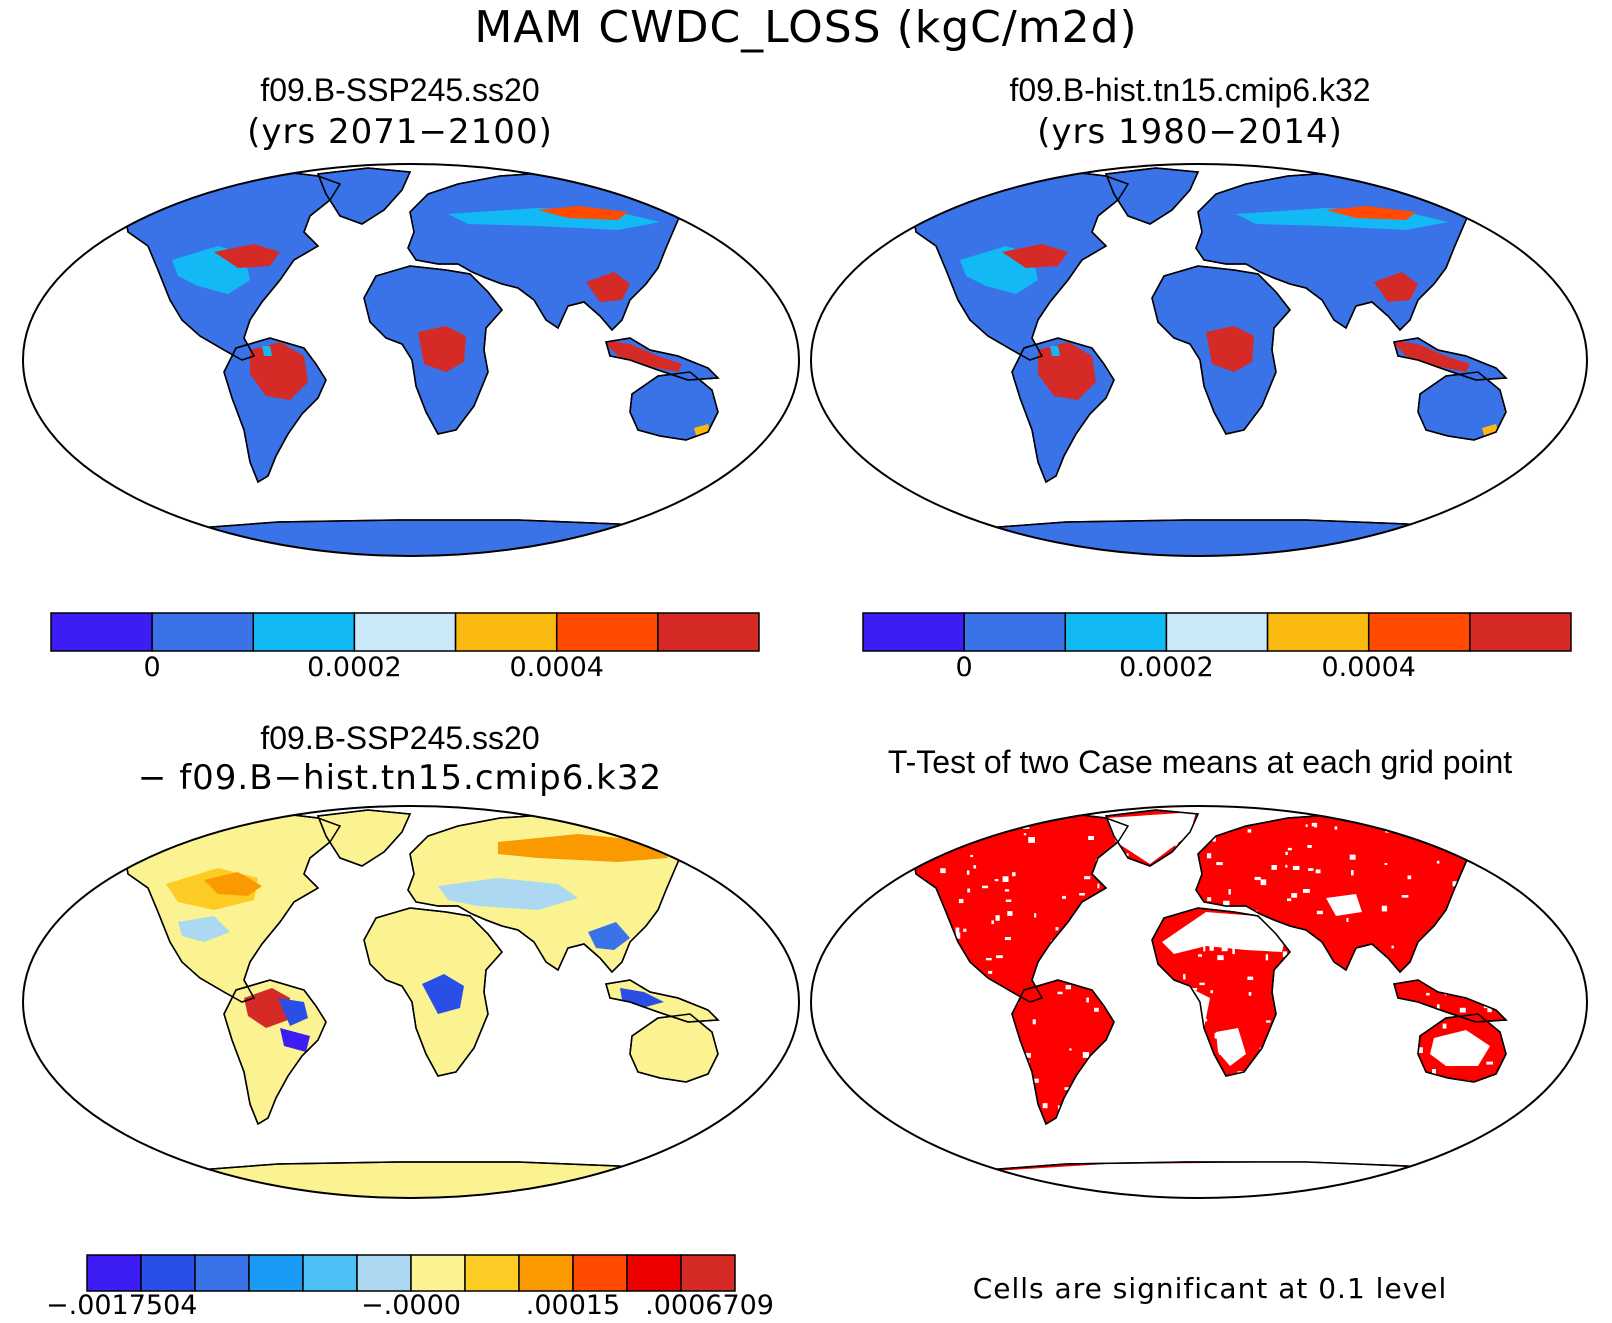 The image size is (1612, 1323). What do you see at coordinates (433, 350) in the screenshot?
I see `africa-coastline` at bounding box center [433, 350].